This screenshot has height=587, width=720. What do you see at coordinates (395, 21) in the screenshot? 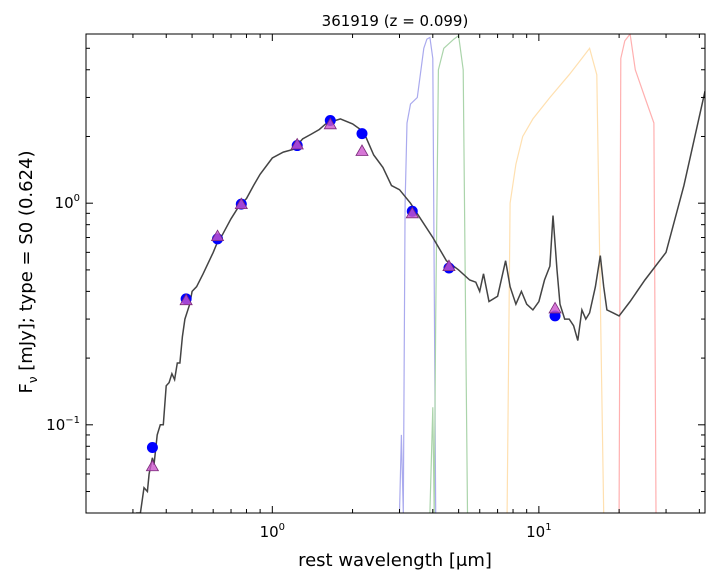
I see `chart-title: 361919 (z = 0.099)` at bounding box center [395, 21].